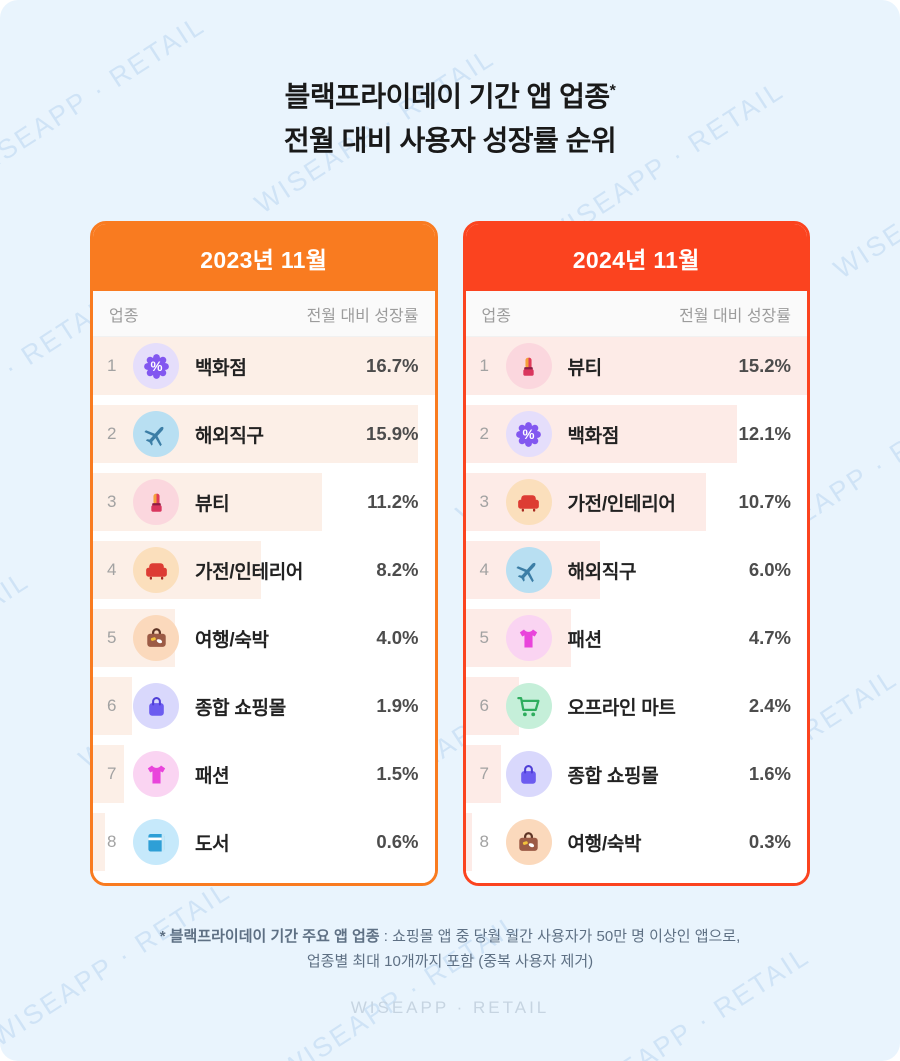 The image size is (900, 1061). Describe the element at coordinates (397, 842) in the screenshot. I see `growth-value: 0.6%` at that location.